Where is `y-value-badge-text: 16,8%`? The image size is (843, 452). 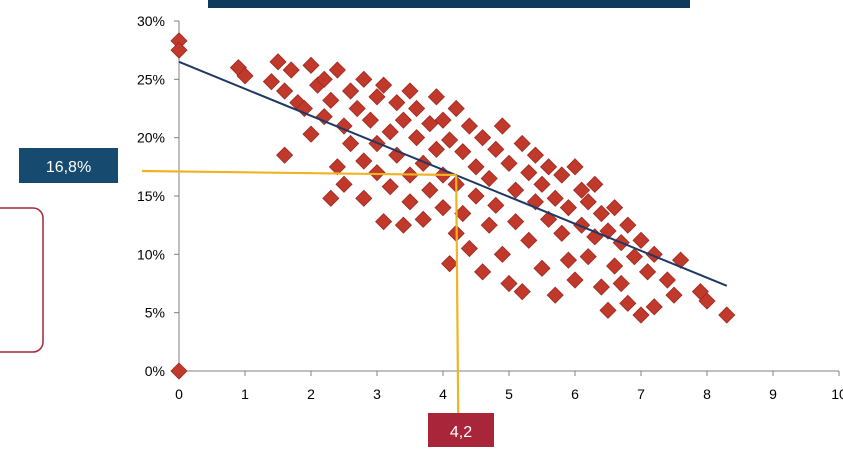 y-value-badge-text: 16,8% is located at coordinates (68, 167).